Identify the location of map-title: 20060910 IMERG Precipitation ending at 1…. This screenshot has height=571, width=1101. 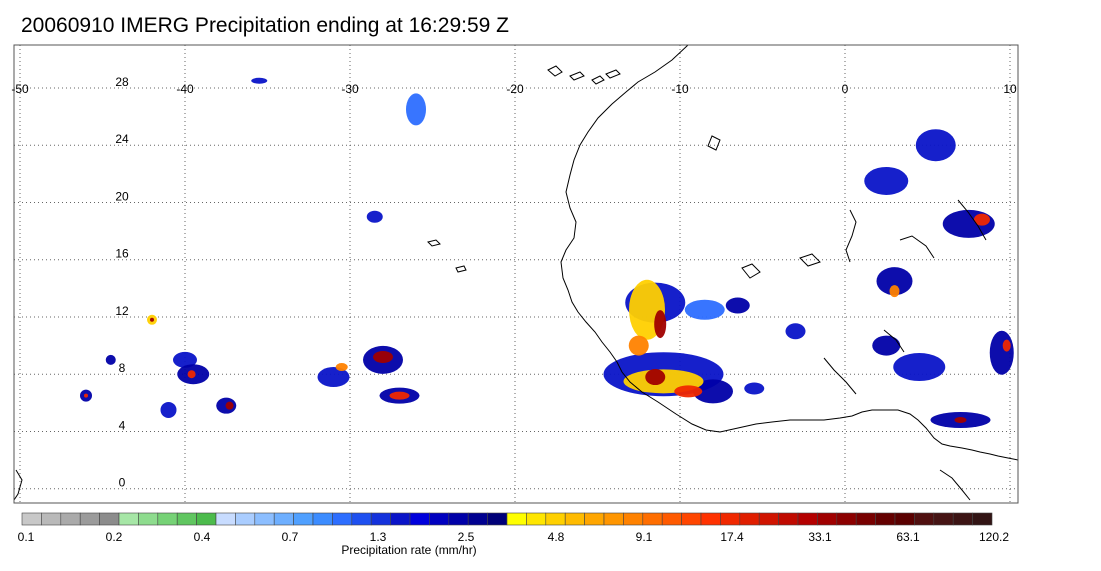
(265, 25).